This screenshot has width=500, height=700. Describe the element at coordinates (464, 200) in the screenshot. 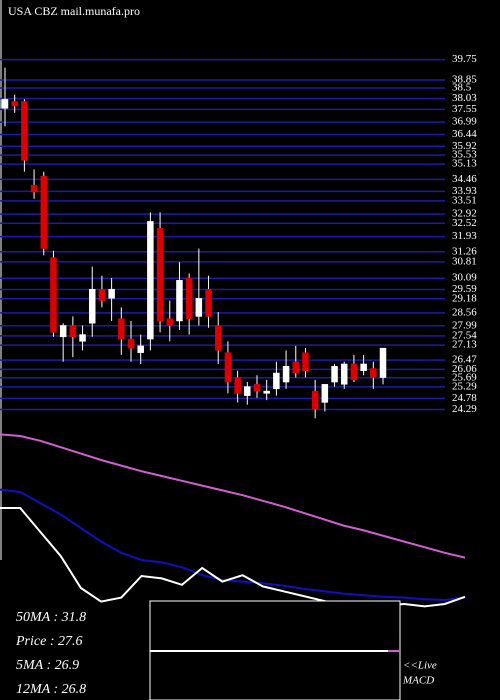

I see `y-tick-label: 33.51` at that location.